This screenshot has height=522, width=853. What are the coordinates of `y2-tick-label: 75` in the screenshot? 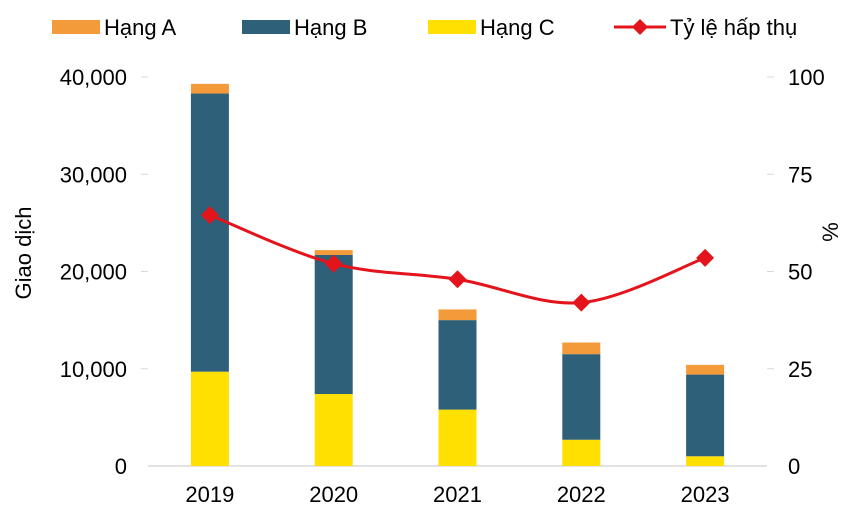 It's located at (800, 174).